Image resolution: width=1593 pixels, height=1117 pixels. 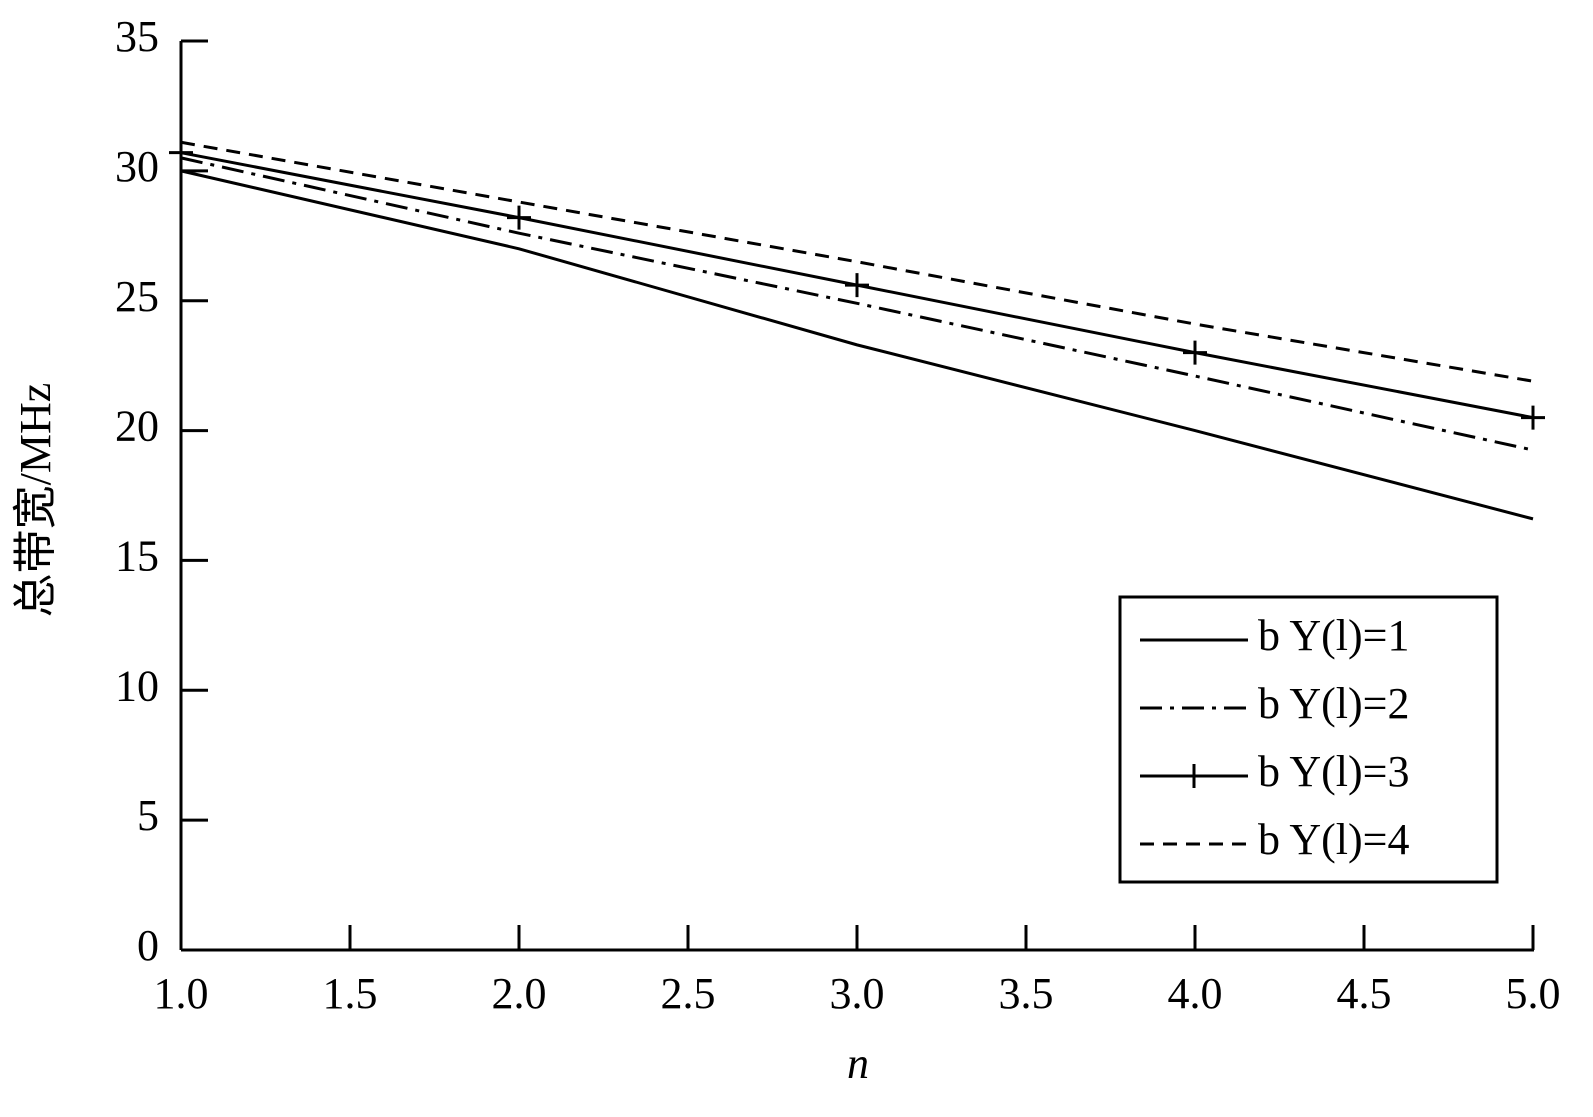 What do you see at coordinates (519, 993) in the screenshot?
I see `x-tick-label: 2.0` at bounding box center [519, 993].